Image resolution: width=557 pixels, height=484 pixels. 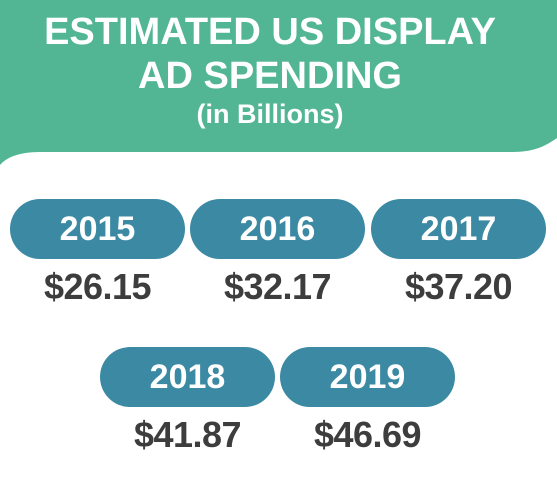 I want to click on stat-2017: 2017 $37.20, so click(x=458, y=254).